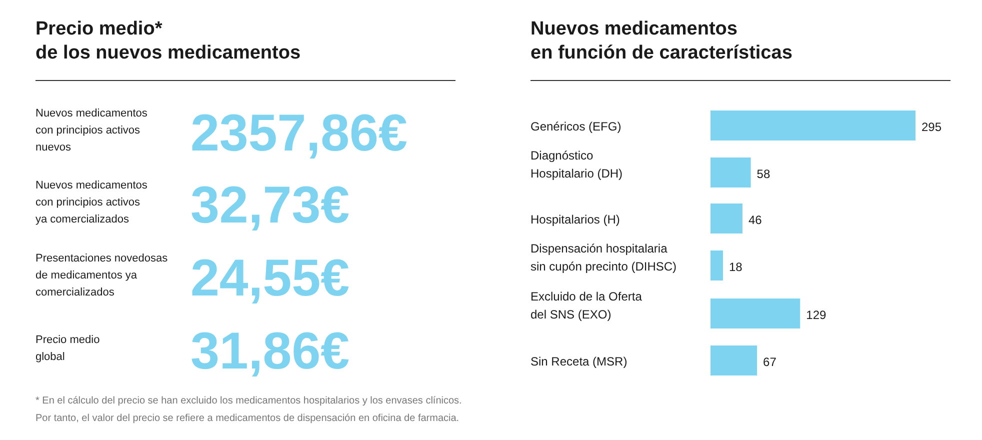  Describe the element at coordinates (579, 361) in the screenshot. I see `y-tick-label: Sin Receta (MSR)` at that location.